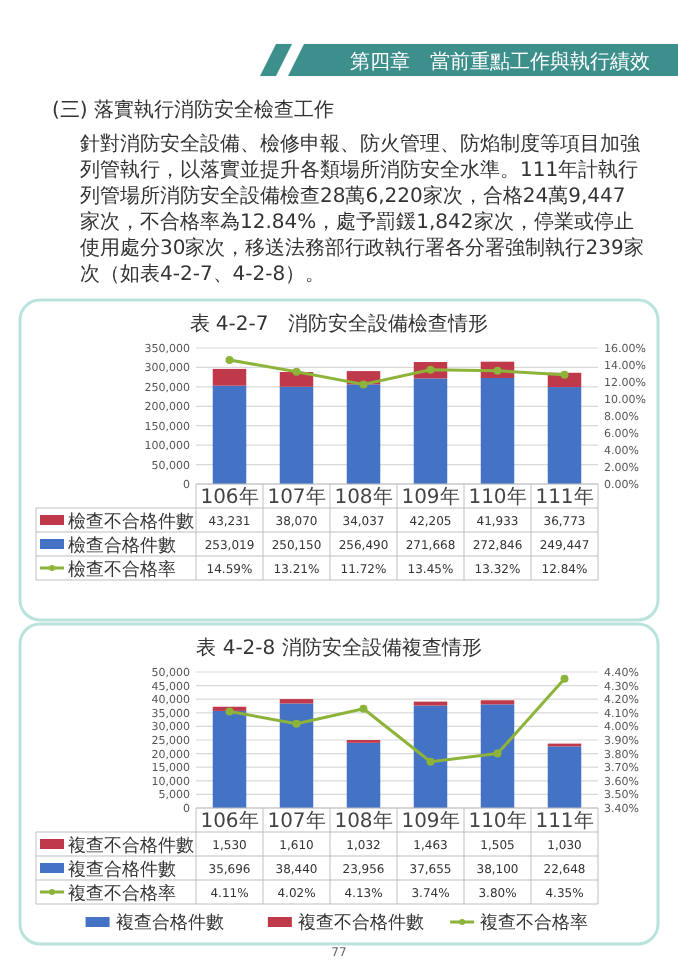 The height and width of the screenshot is (960, 678). What do you see at coordinates (500, 62) in the screenshot?
I see `text: 第四章 當前重點工作與執行績效` at bounding box center [500, 62].